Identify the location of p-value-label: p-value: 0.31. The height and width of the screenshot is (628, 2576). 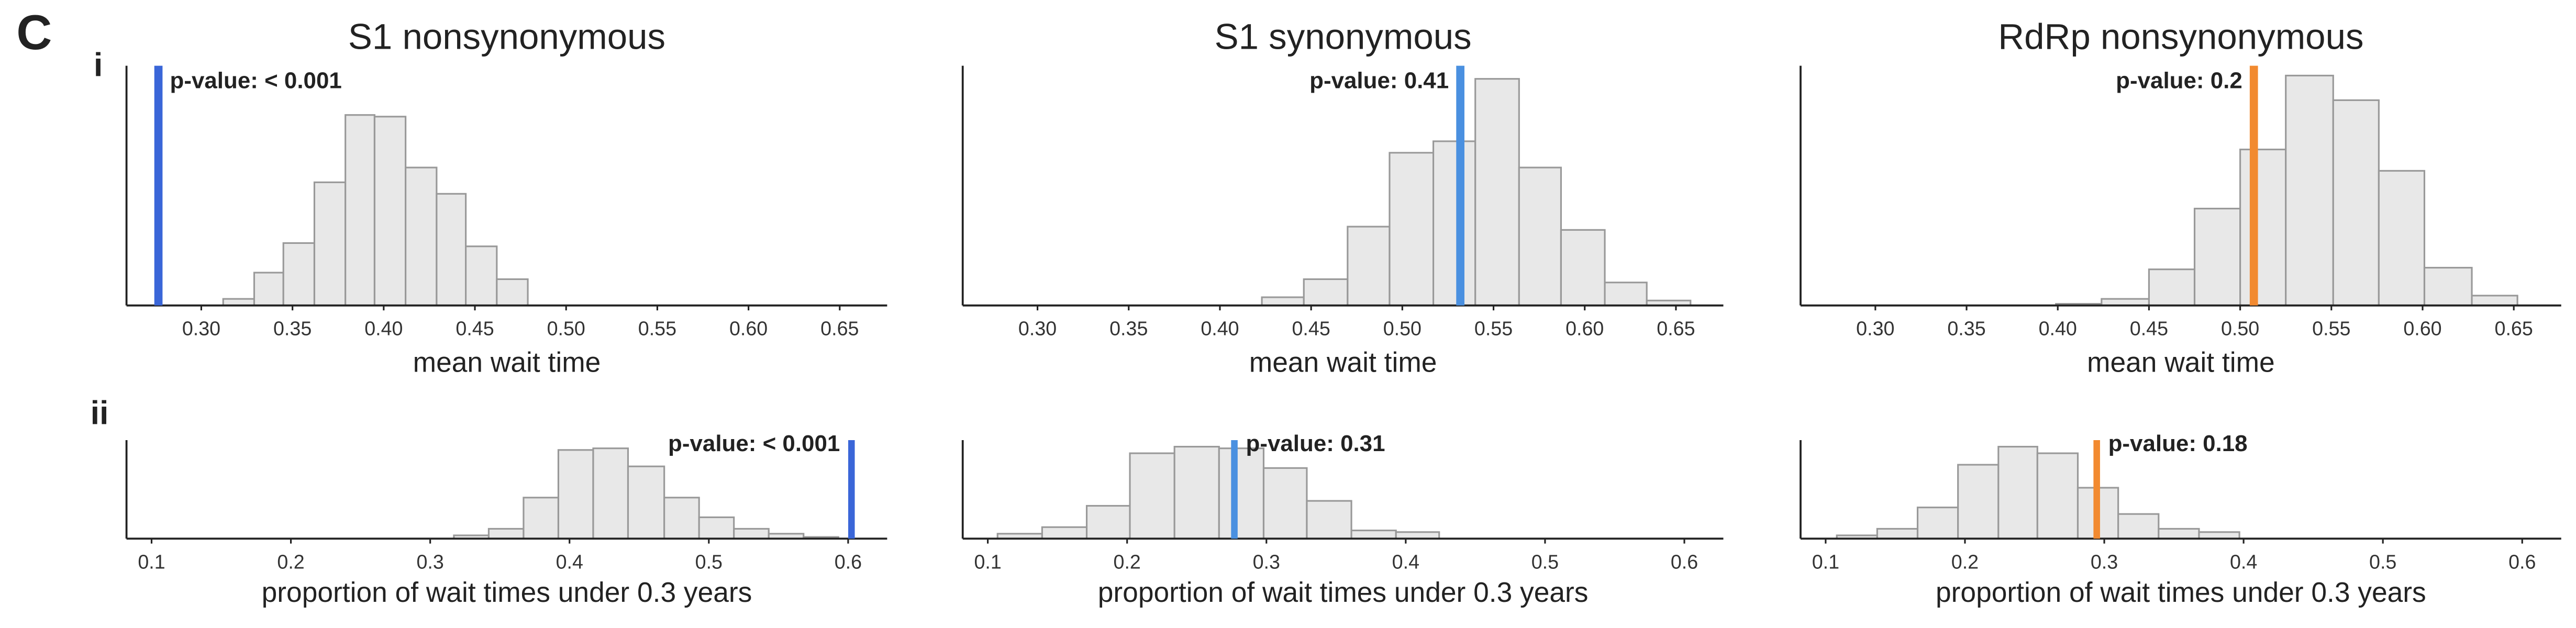
(1315, 443).